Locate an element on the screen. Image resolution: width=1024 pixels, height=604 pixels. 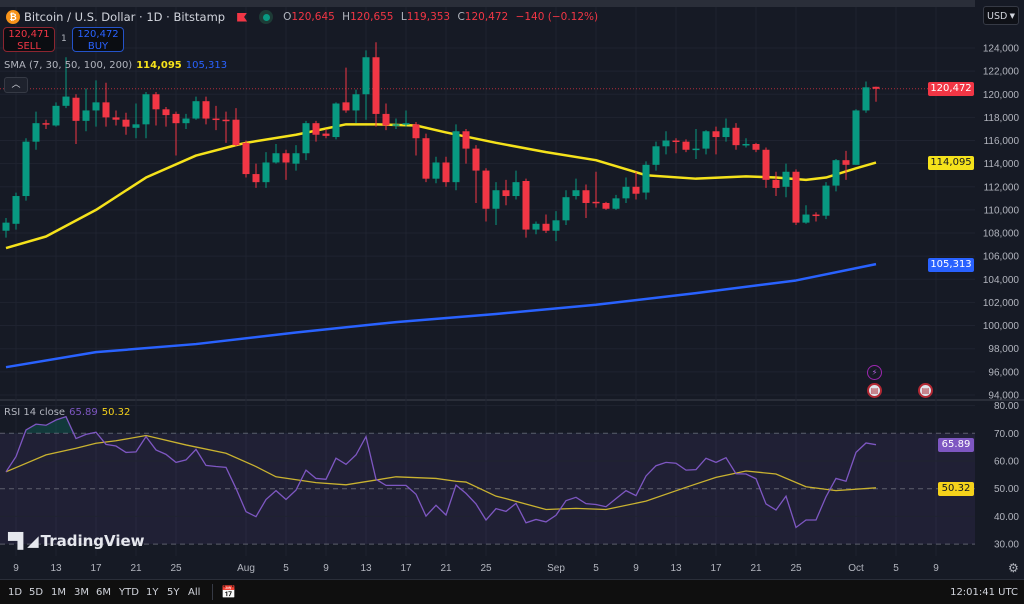
clock: 12:01:41 UTC is located at coordinates (984, 592).